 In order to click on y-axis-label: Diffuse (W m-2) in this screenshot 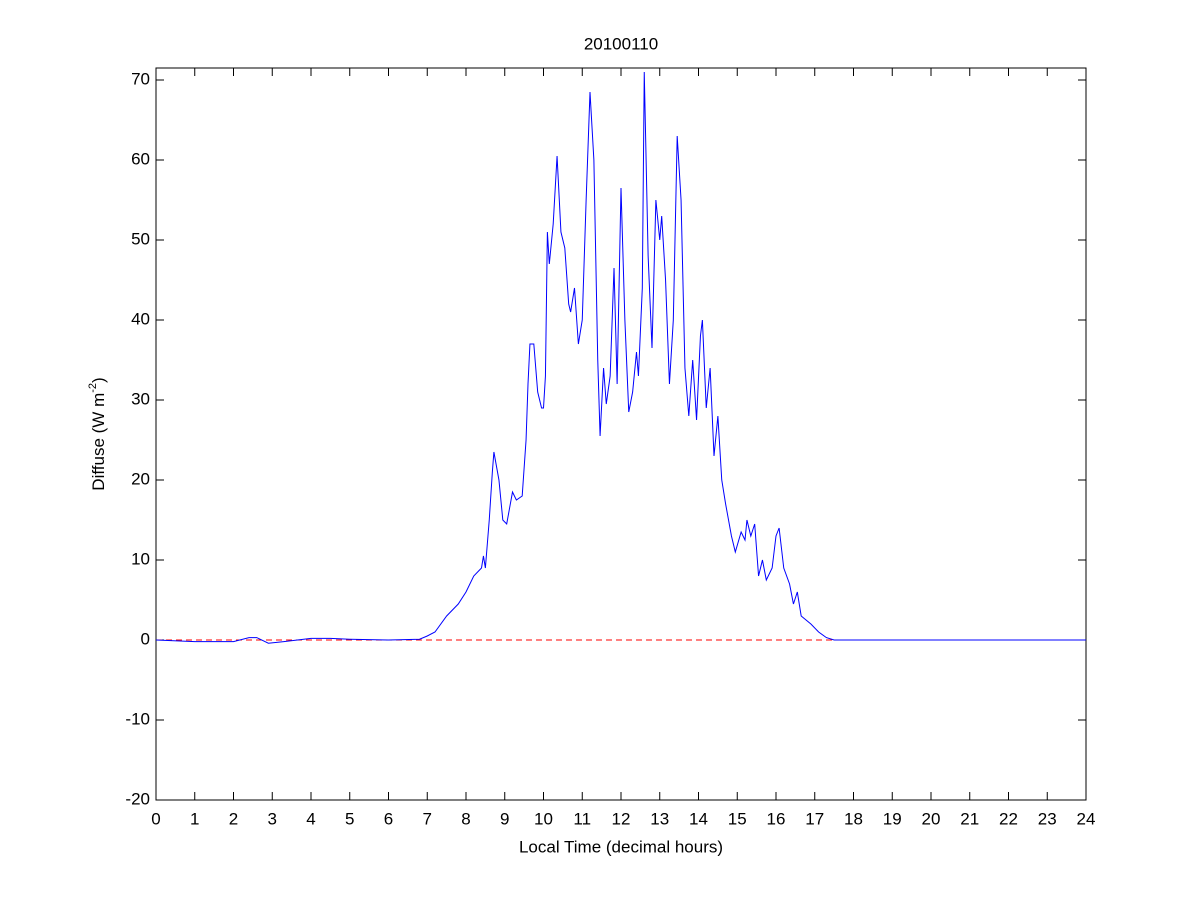, I will do `click(98, 433)`.